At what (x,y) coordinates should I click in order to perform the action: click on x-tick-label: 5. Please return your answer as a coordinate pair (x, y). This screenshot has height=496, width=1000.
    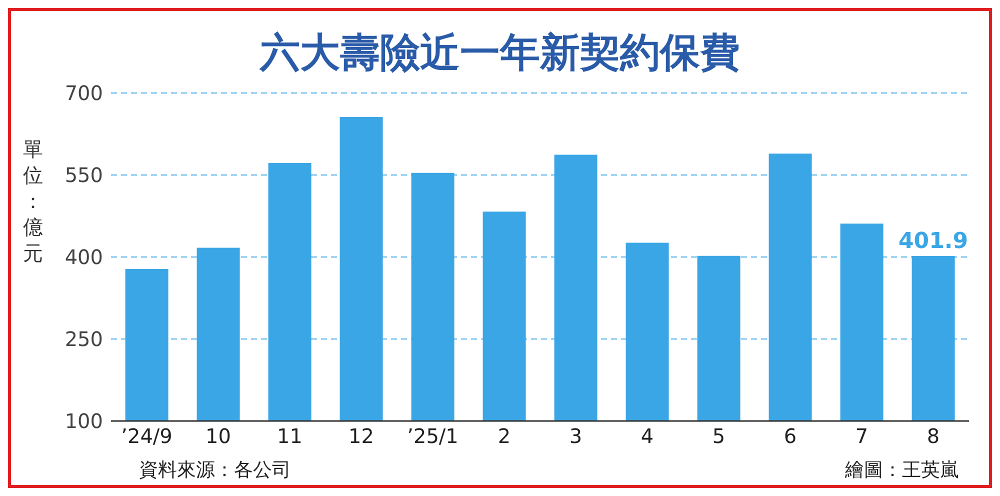
    Looking at the image, I should click on (719, 436).